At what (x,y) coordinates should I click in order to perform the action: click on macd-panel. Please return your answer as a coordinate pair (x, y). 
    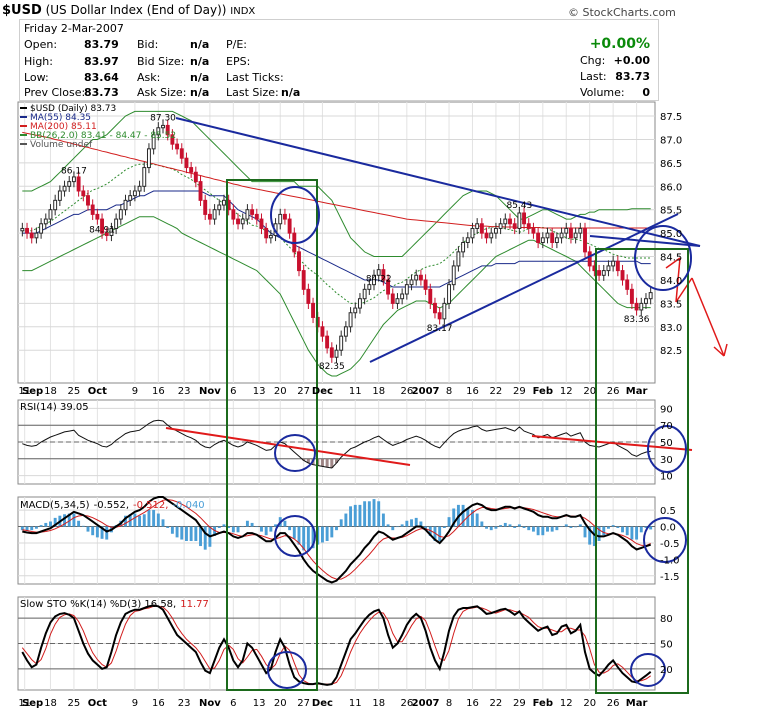
    Looking at the image, I should click on (336, 540).